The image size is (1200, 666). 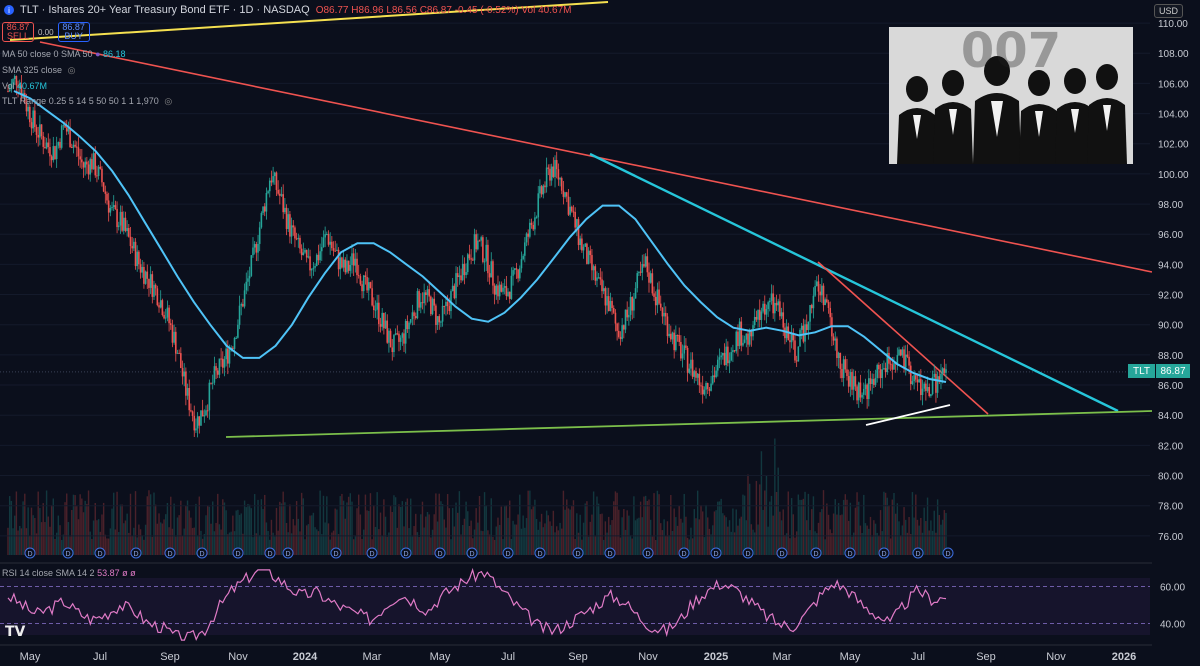 I want to click on indicator-sma325: SMA 325 close ◎, so click(x=38, y=70).